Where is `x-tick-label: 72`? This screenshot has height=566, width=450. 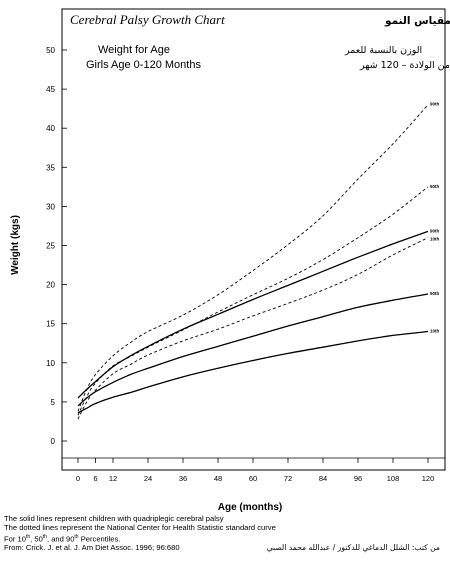
x-tick-label: 72 is located at coordinates (288, 478).